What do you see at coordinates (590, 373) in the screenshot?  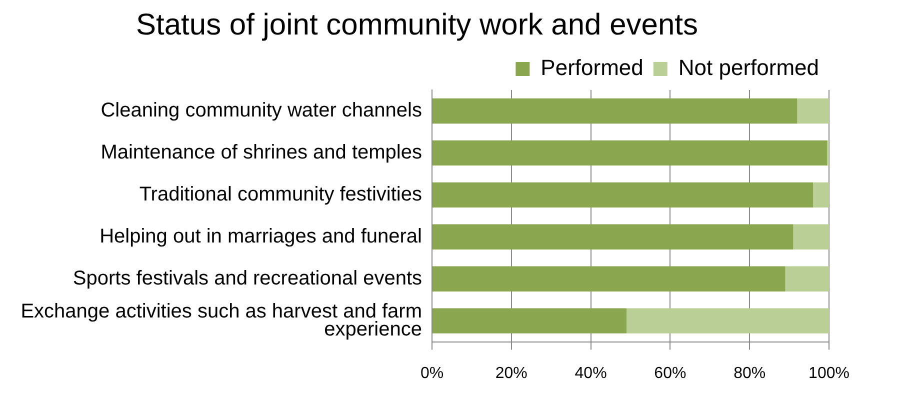 I see `x-tick-label: 40%` at bounding box center [590, 373].